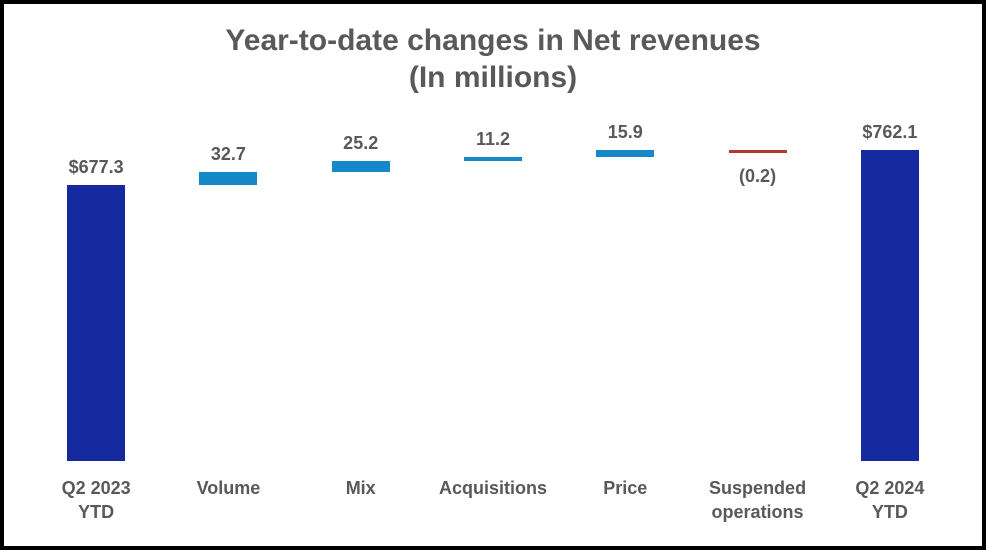 This screenshot has height=550, width=986. What do you see at coordinates (493, 159) in the screenshot?
I see `bar-acquisitions` at bounding box center [493, 159].